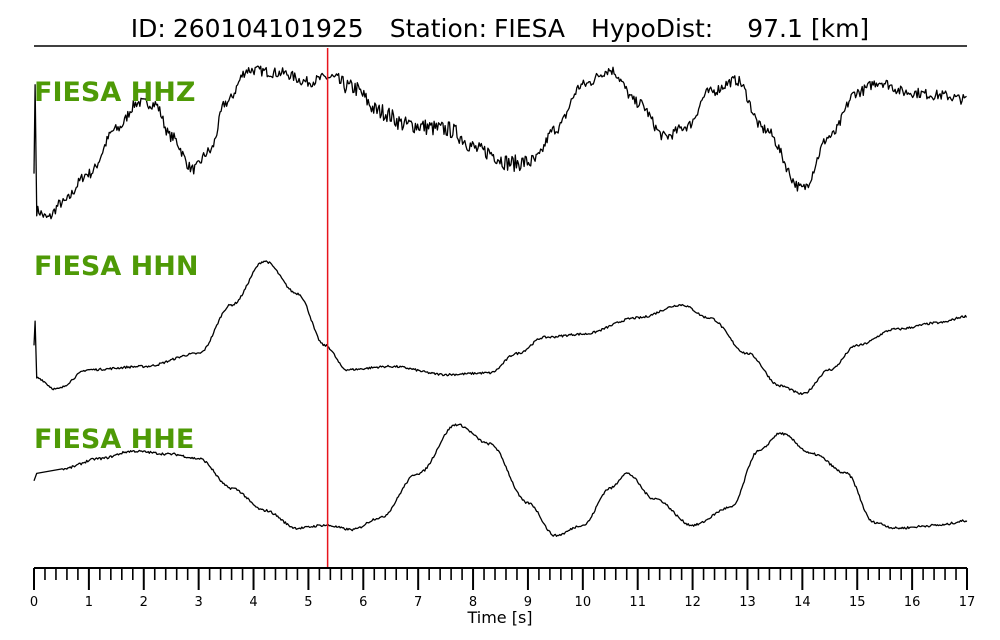 This screenshot has width=1000, height=640. What do you see at coordinates (529, 28) in the screenshot?
I see `station-value: FIESA` at bounding box center [529, 28].